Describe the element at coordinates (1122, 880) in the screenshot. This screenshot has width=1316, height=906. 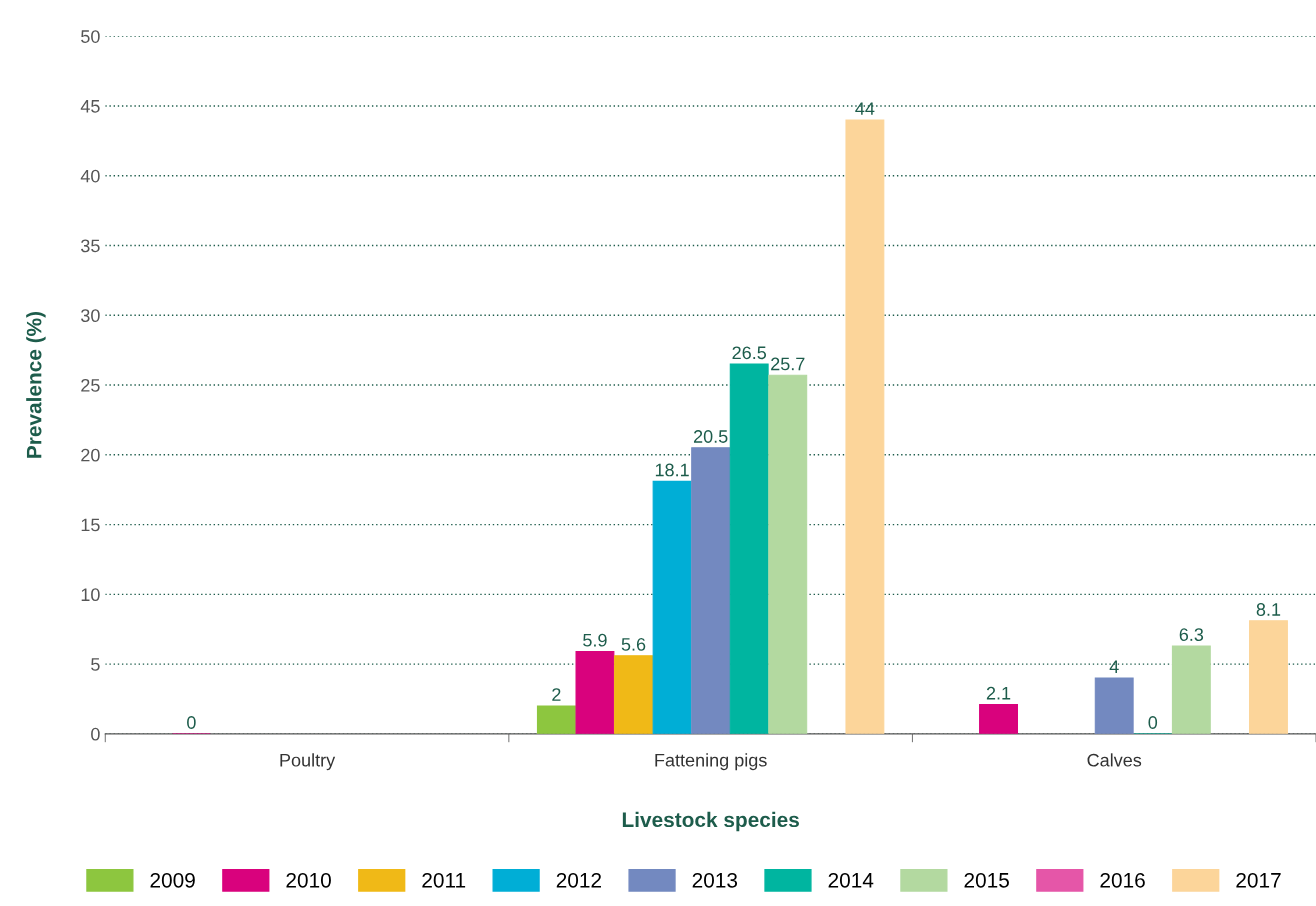
I see `legend-label: 2016` at that location.